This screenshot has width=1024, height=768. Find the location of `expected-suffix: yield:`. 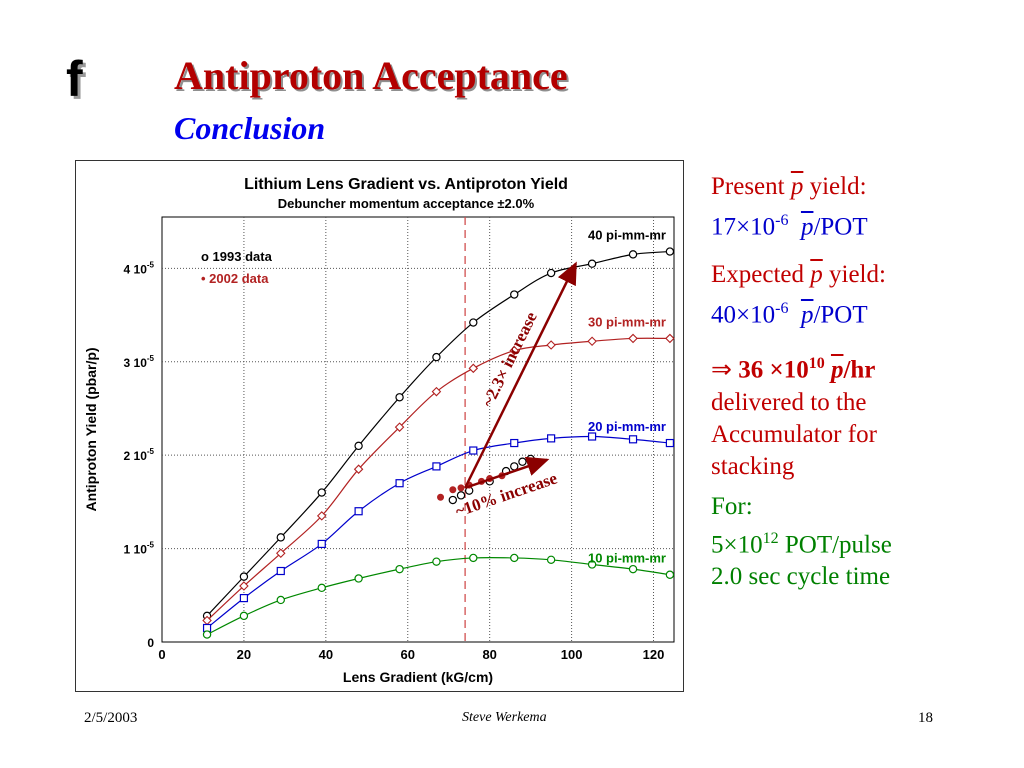

expected-suffix: yield: is located at coordinates (857, 275).